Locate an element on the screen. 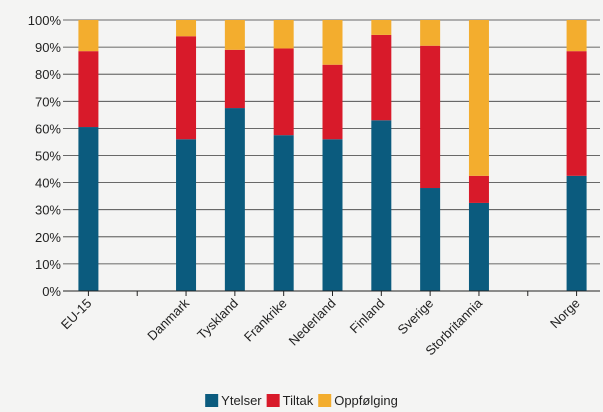  x-tick-label: Finland is located at coordinates (367, 316).